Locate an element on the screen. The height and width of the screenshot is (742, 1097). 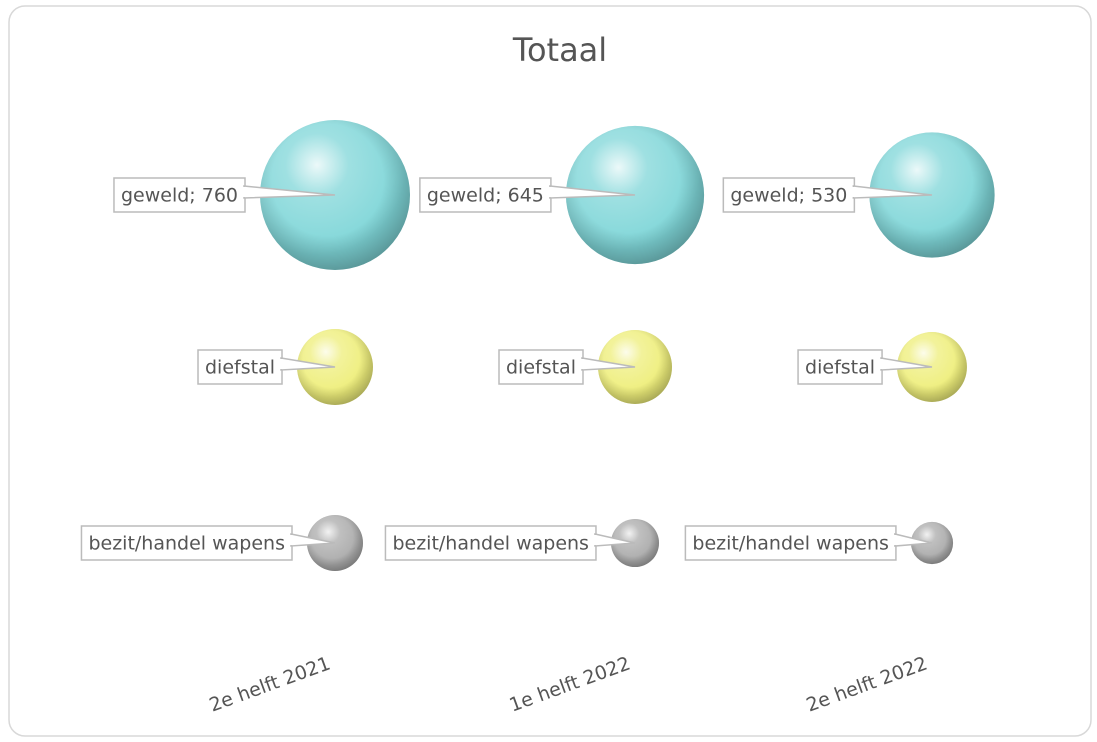
data-label-text: geweld; 530 is located at coordinates (788, 196).